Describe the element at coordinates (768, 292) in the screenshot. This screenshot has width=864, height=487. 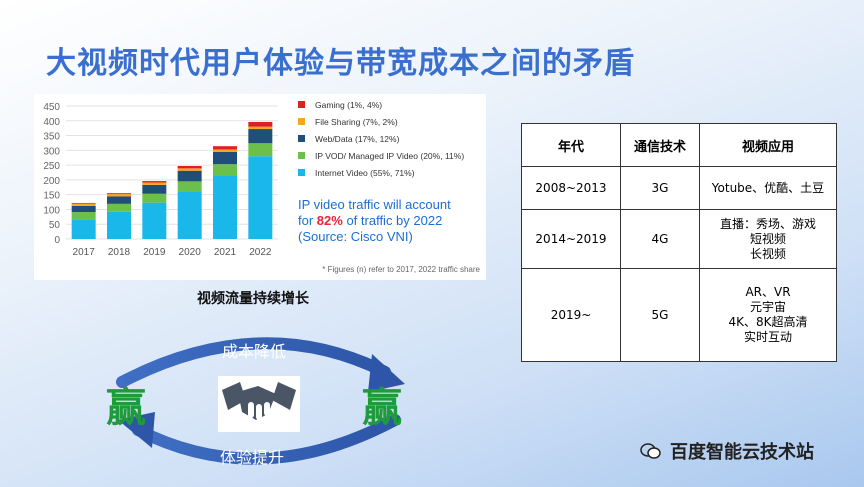
I see `app-line: AR、VR` at that location.